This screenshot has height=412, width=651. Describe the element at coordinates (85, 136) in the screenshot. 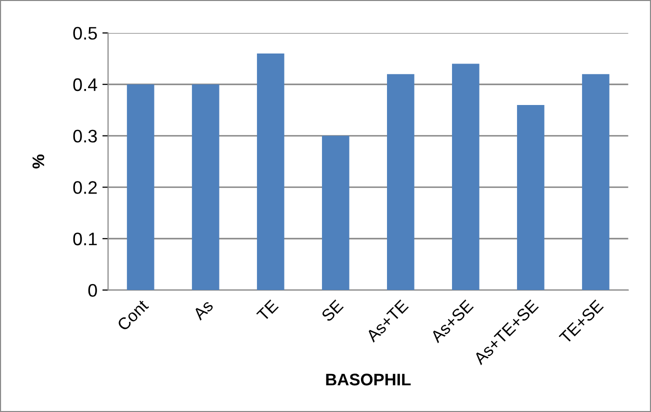

I see `y-tick-label: 0.3` at that location.